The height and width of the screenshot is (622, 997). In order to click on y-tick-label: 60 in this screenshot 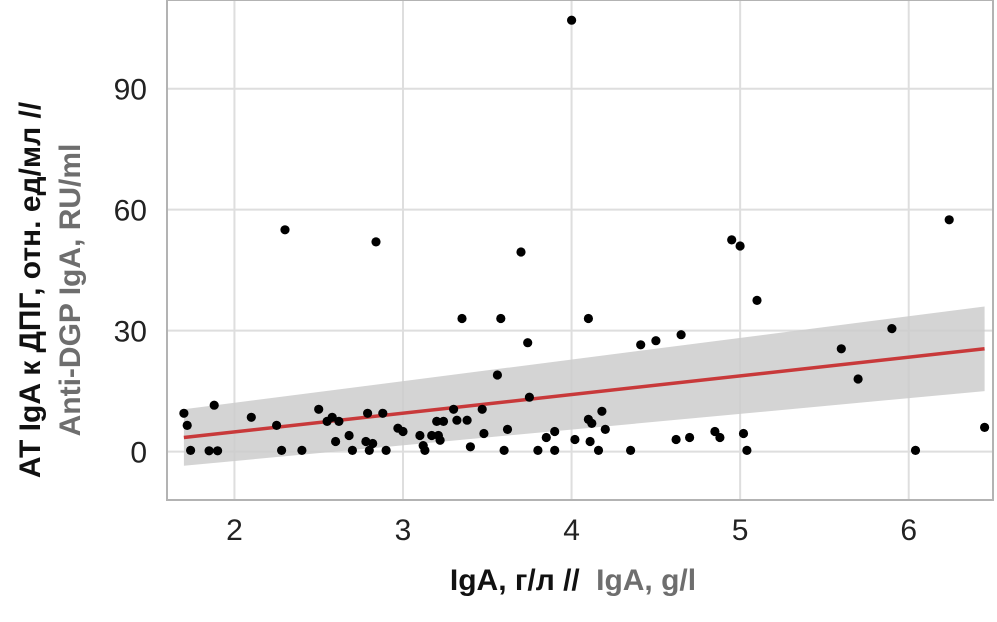, I will do `click(130, 211)`.